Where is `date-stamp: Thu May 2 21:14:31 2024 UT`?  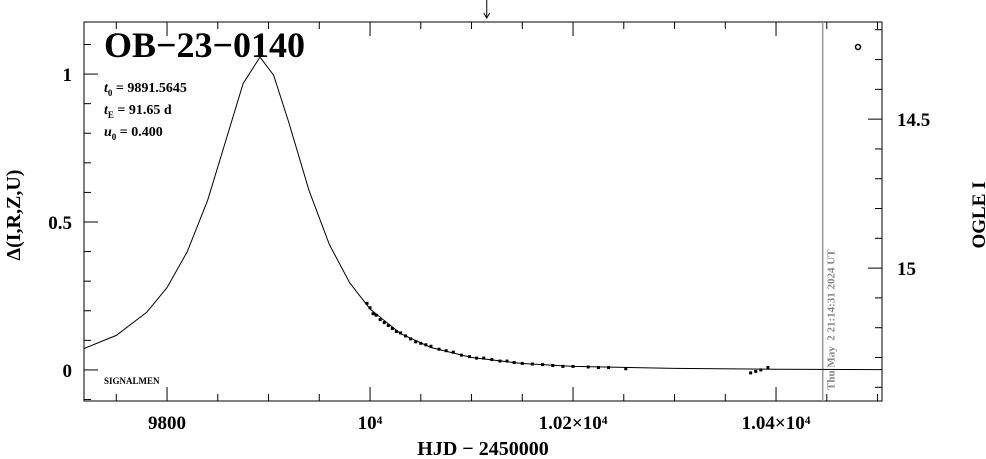
date-stamp: Thu May 2 21:14:31 2024 UT is located at coordinates (832, 319).